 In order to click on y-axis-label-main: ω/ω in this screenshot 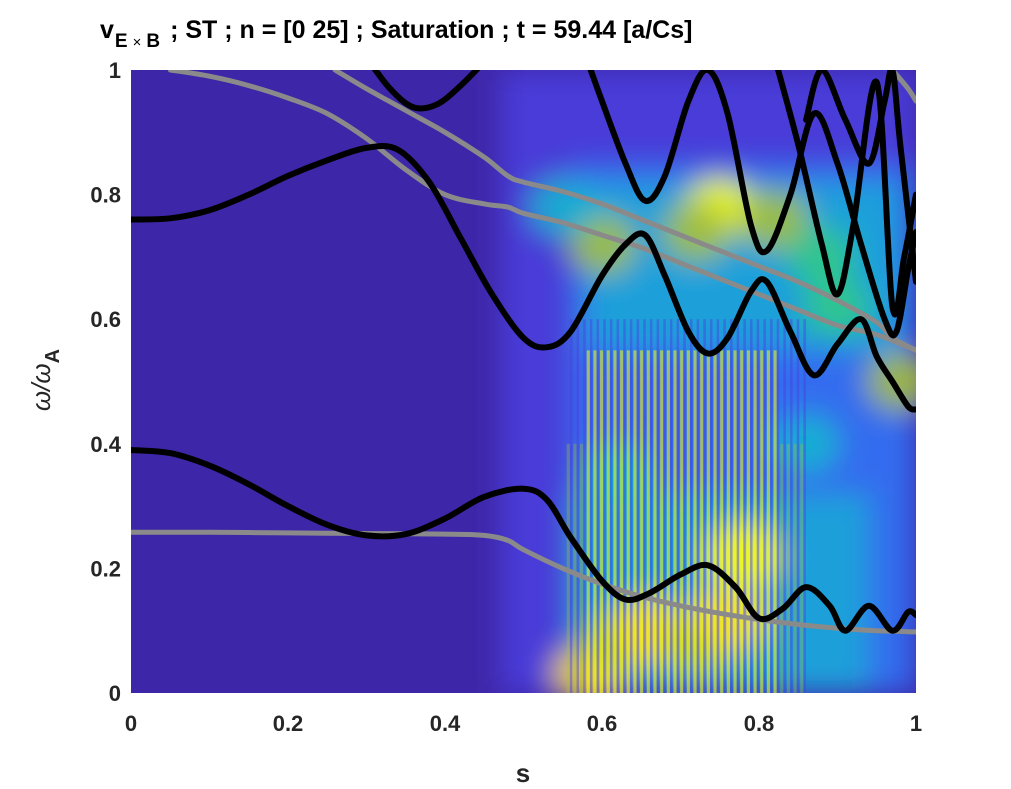, I will do `click(41, 387)`.